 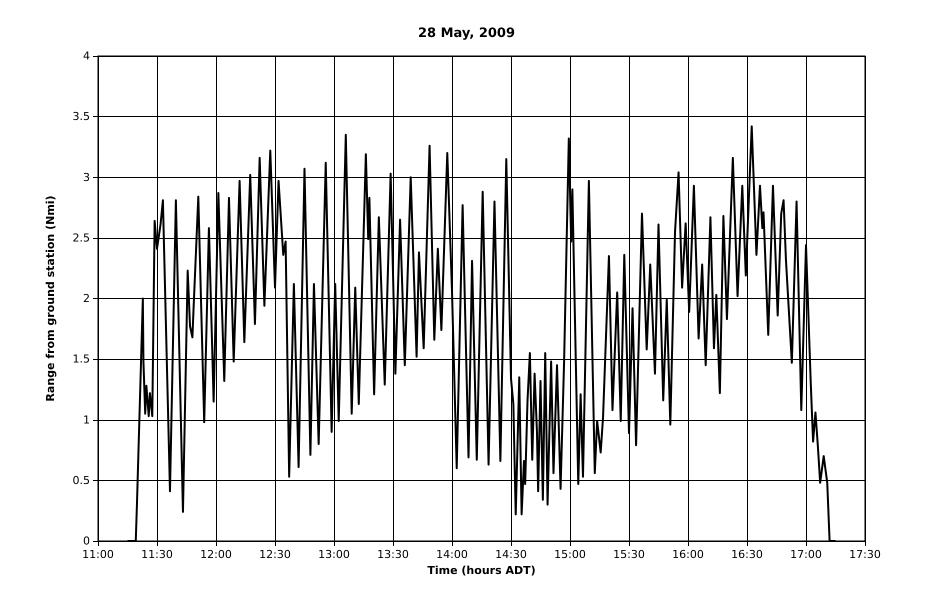 What do you see at coordinates (393, 554) in the screenshot?
I see `x-tick-label: 13:30` at bounding box center [393, 554].